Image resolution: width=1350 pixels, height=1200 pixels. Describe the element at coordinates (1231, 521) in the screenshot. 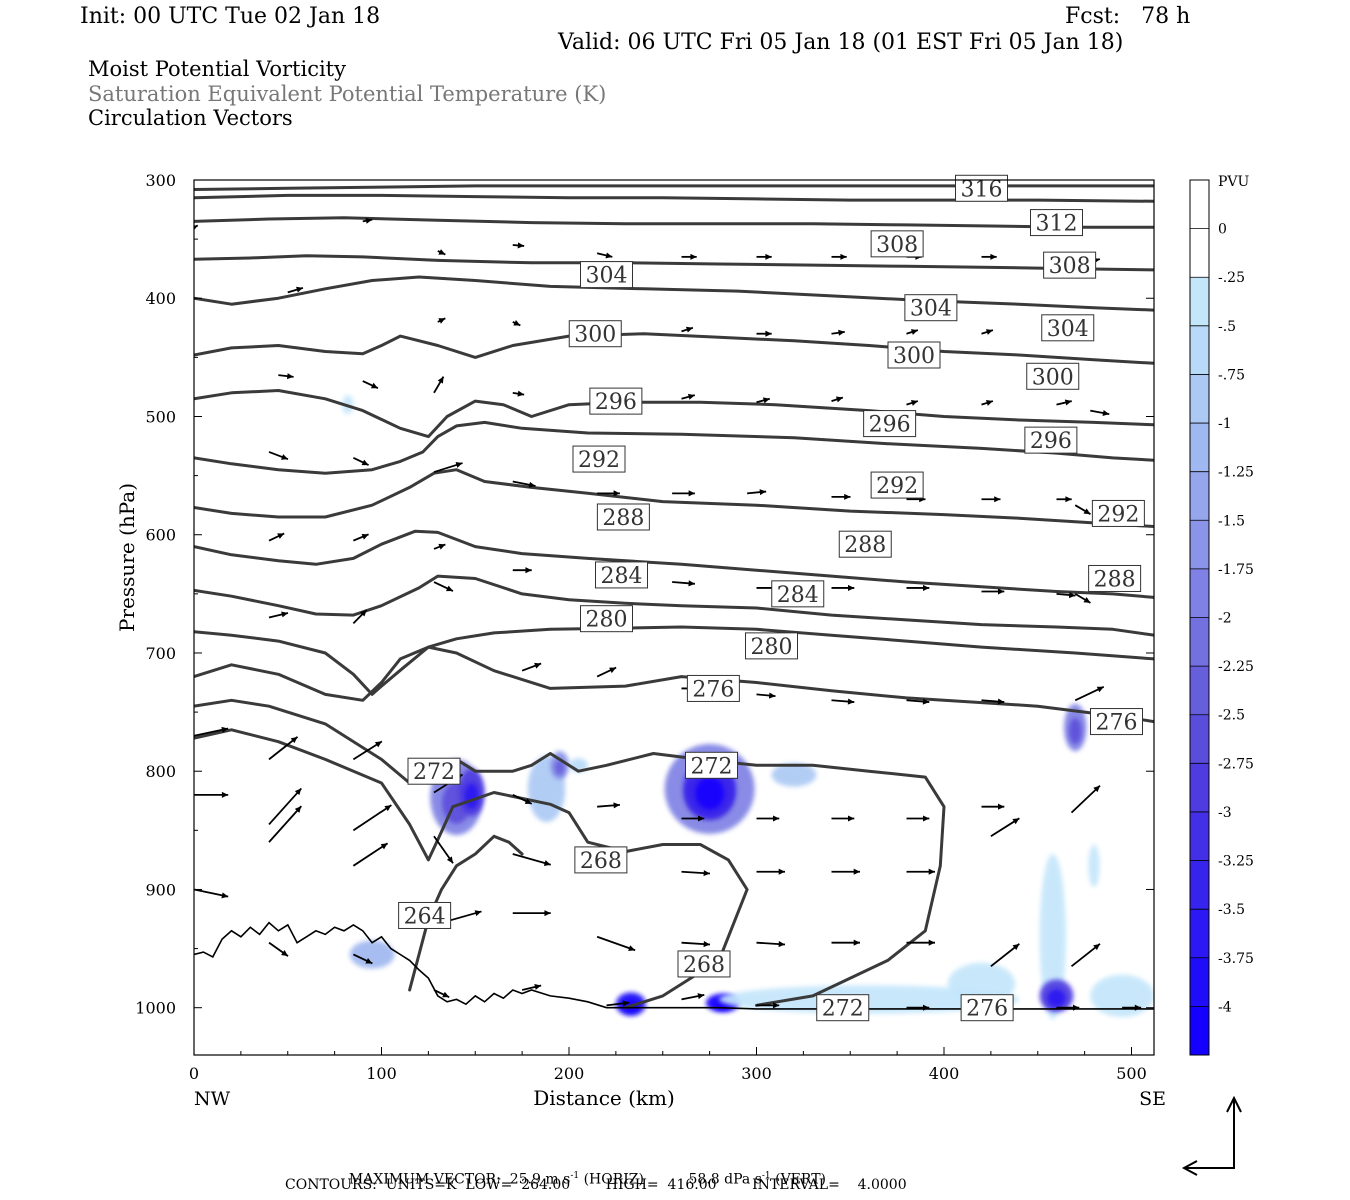

I see `colorbar-level-6: -1.5` at that location.